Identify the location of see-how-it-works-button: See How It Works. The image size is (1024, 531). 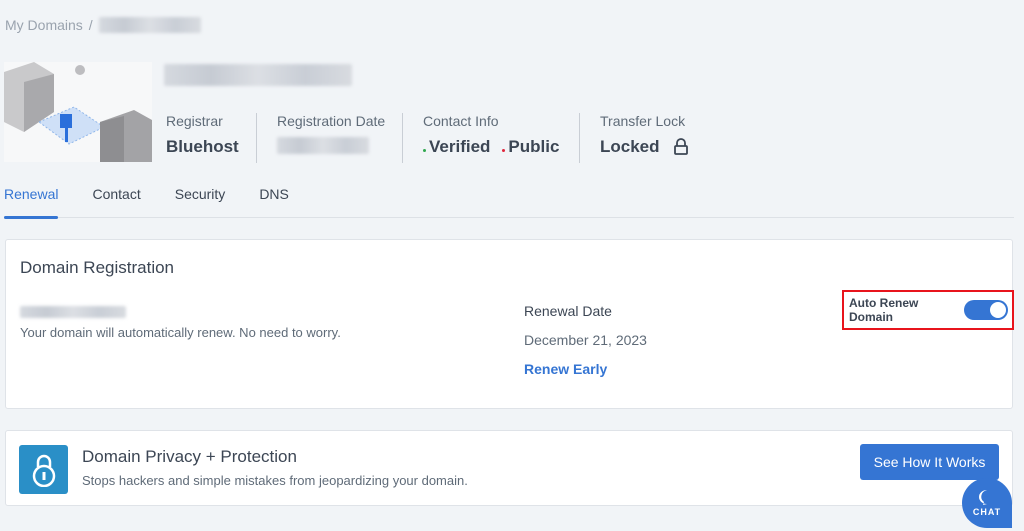
(929, 462).